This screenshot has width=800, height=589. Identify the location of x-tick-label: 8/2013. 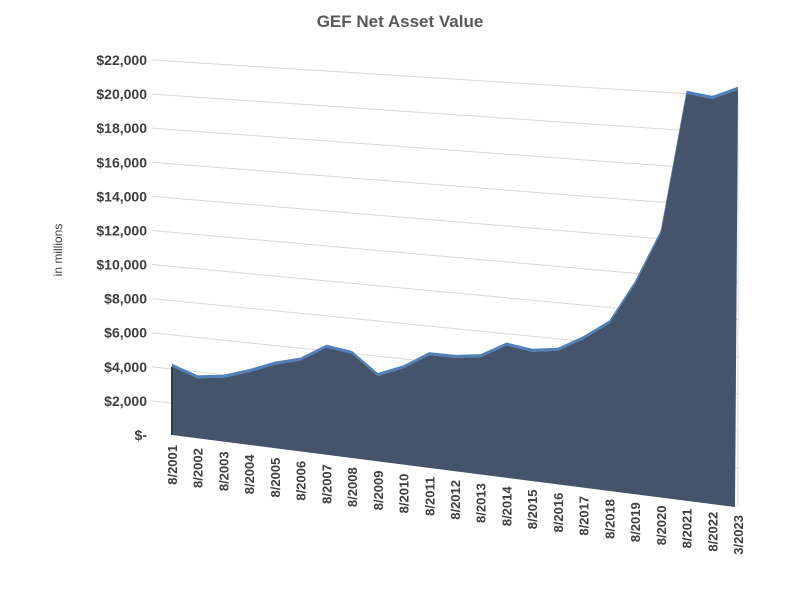
(481, 503).